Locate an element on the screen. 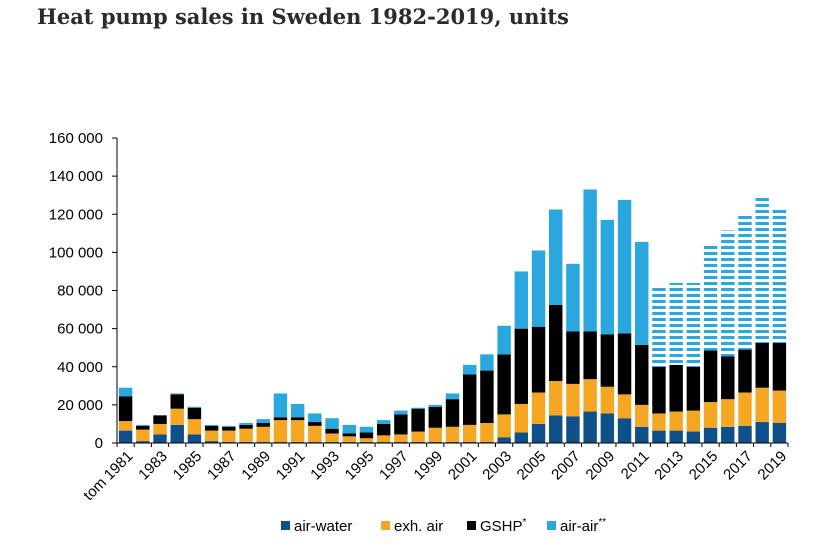 The width and height of the screenshot is (823, 551). bar-gshp-1983 is located at coordinates (160, 419).